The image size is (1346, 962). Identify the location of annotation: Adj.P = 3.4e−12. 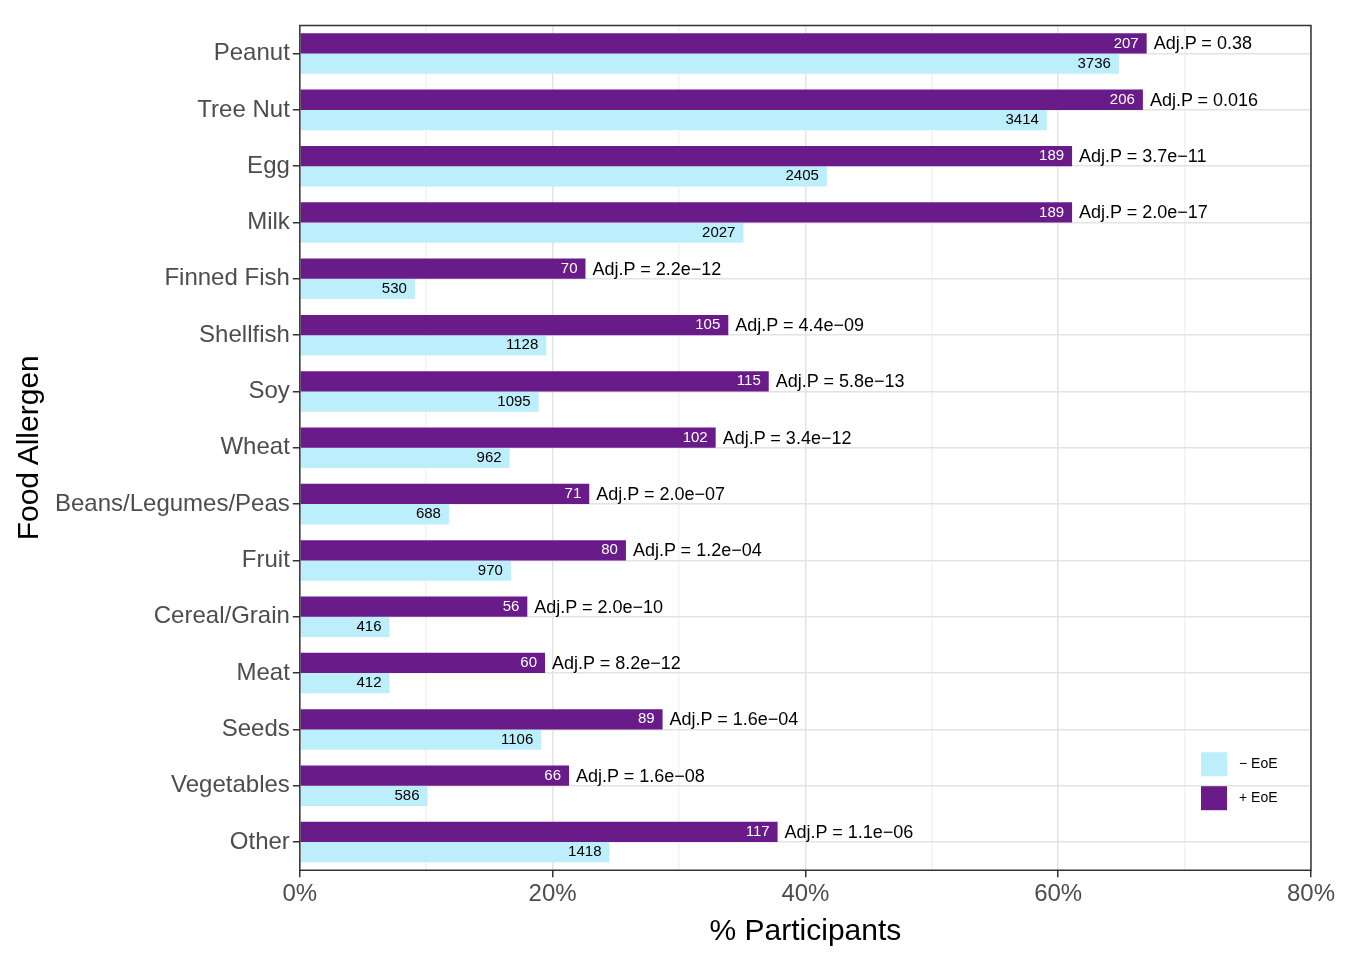
(787, 437).